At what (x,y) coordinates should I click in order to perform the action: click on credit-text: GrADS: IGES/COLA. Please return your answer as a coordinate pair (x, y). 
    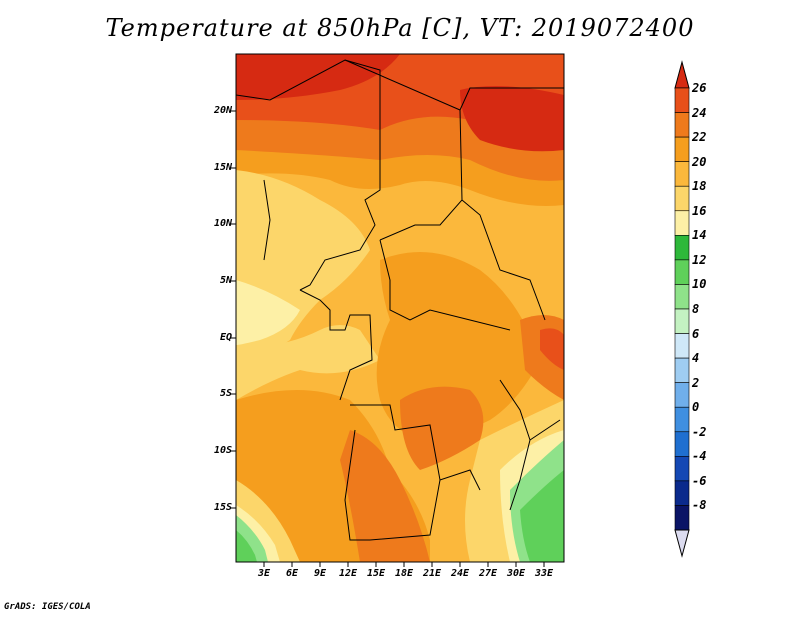
    Looking at the image, I should click on (47, 607).